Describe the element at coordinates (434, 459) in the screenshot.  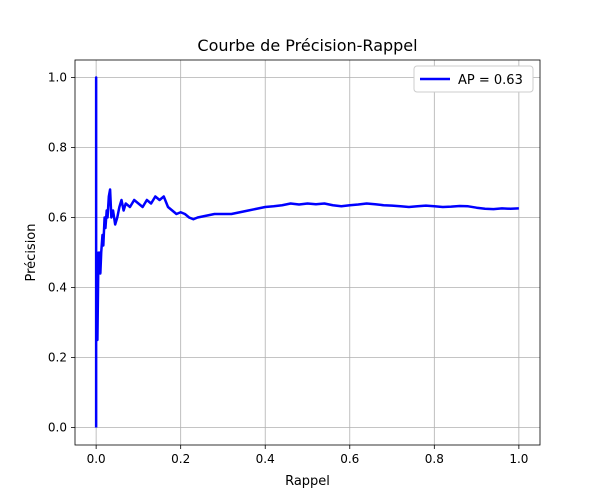
I see `x-tick-label: 0.8` at that location.